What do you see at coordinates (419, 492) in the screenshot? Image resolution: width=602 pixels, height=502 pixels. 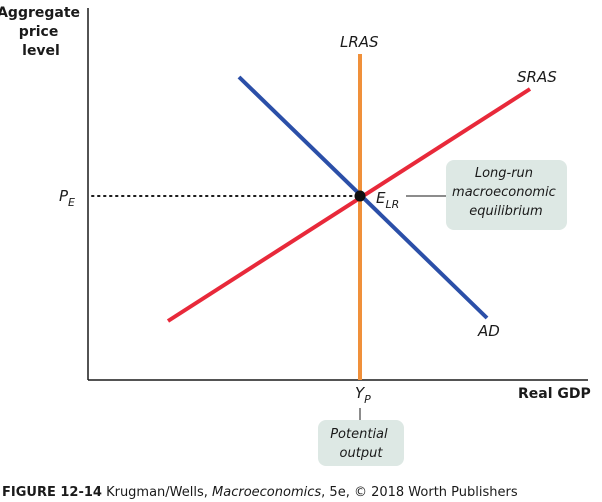 I see `caption-rest: , 5e, © 2018 Worth Publishers` at bounding box center [419, 492].